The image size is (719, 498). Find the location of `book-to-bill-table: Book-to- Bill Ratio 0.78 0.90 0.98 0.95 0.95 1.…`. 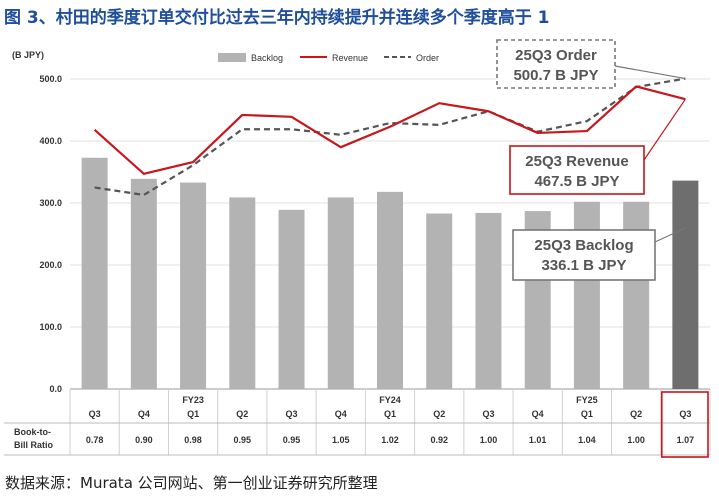

book-to-bill-table: Book-to- Bill Ratio 0.78 0.90 0.98 0.95 0.95 1.… is located at coordinates (361, 424).